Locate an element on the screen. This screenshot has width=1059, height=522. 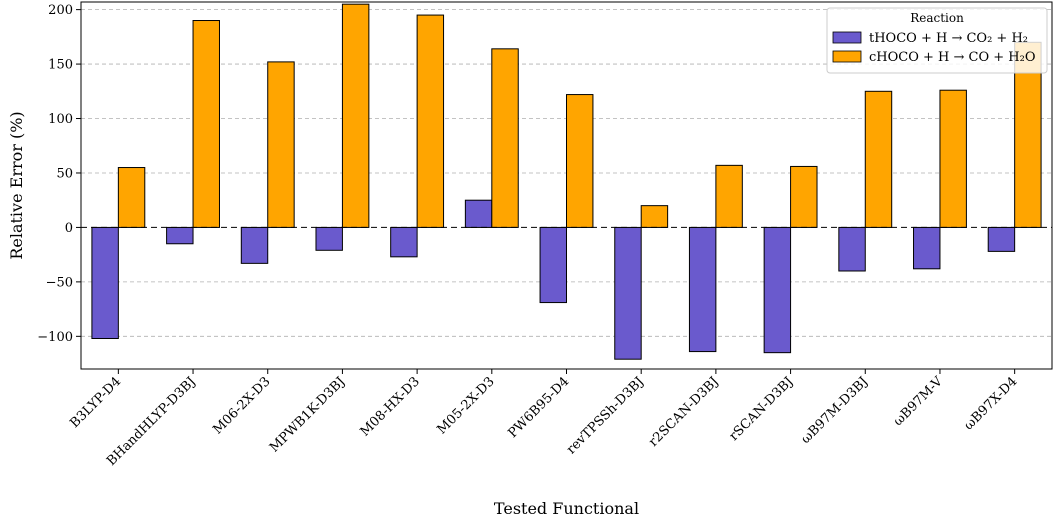
x-tick-label: M06-2X-D3 is located at coordinates (241, 405).